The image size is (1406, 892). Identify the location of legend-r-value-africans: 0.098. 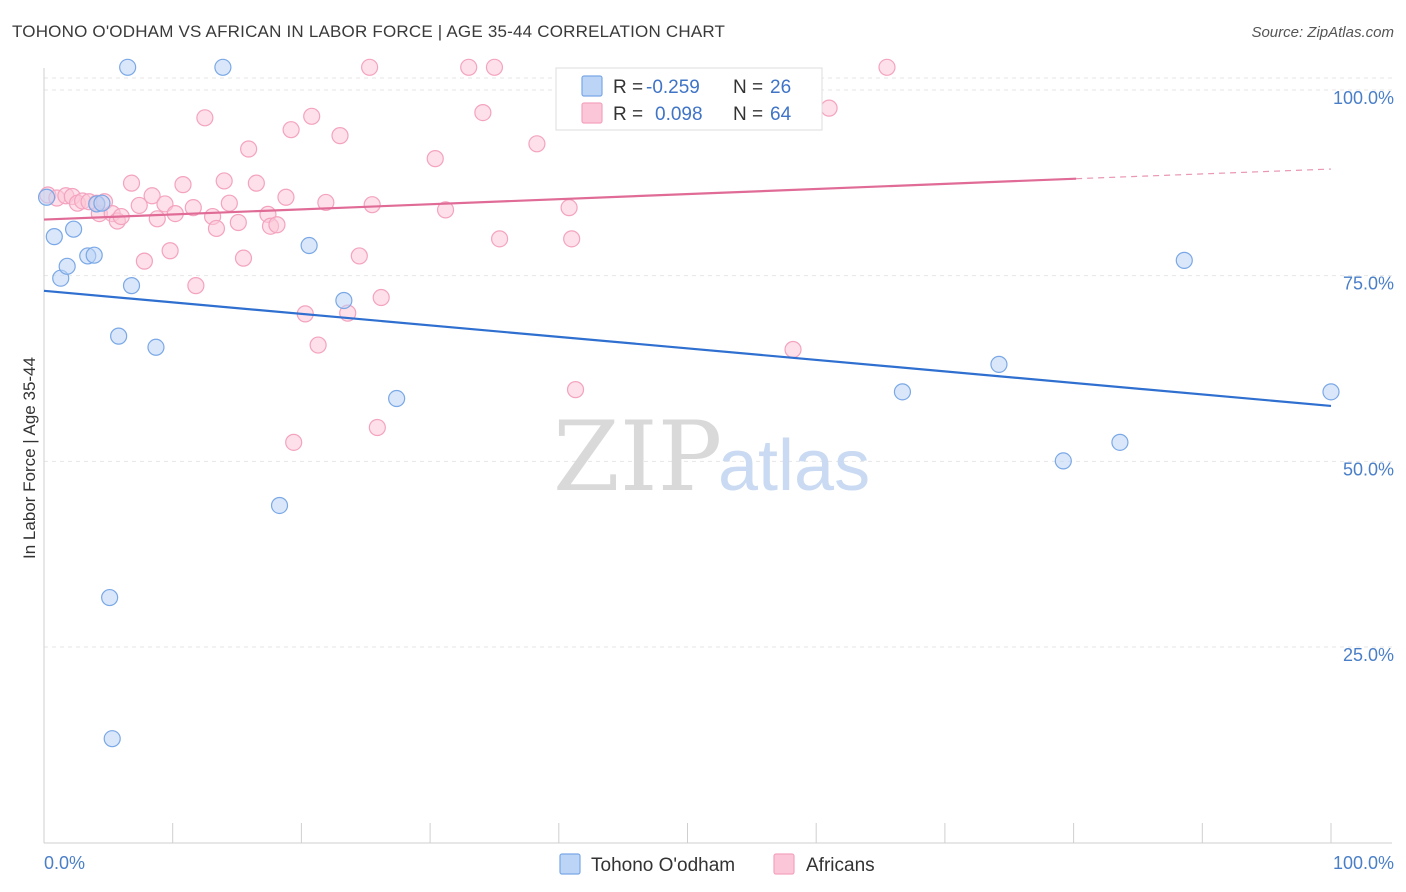
(679, 114).